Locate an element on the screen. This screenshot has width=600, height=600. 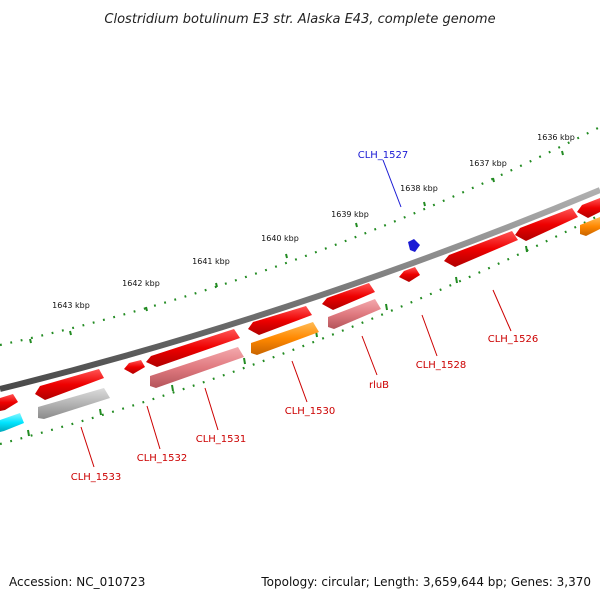
gene-label: CLH_1530 is located at coordinates (310, 411).